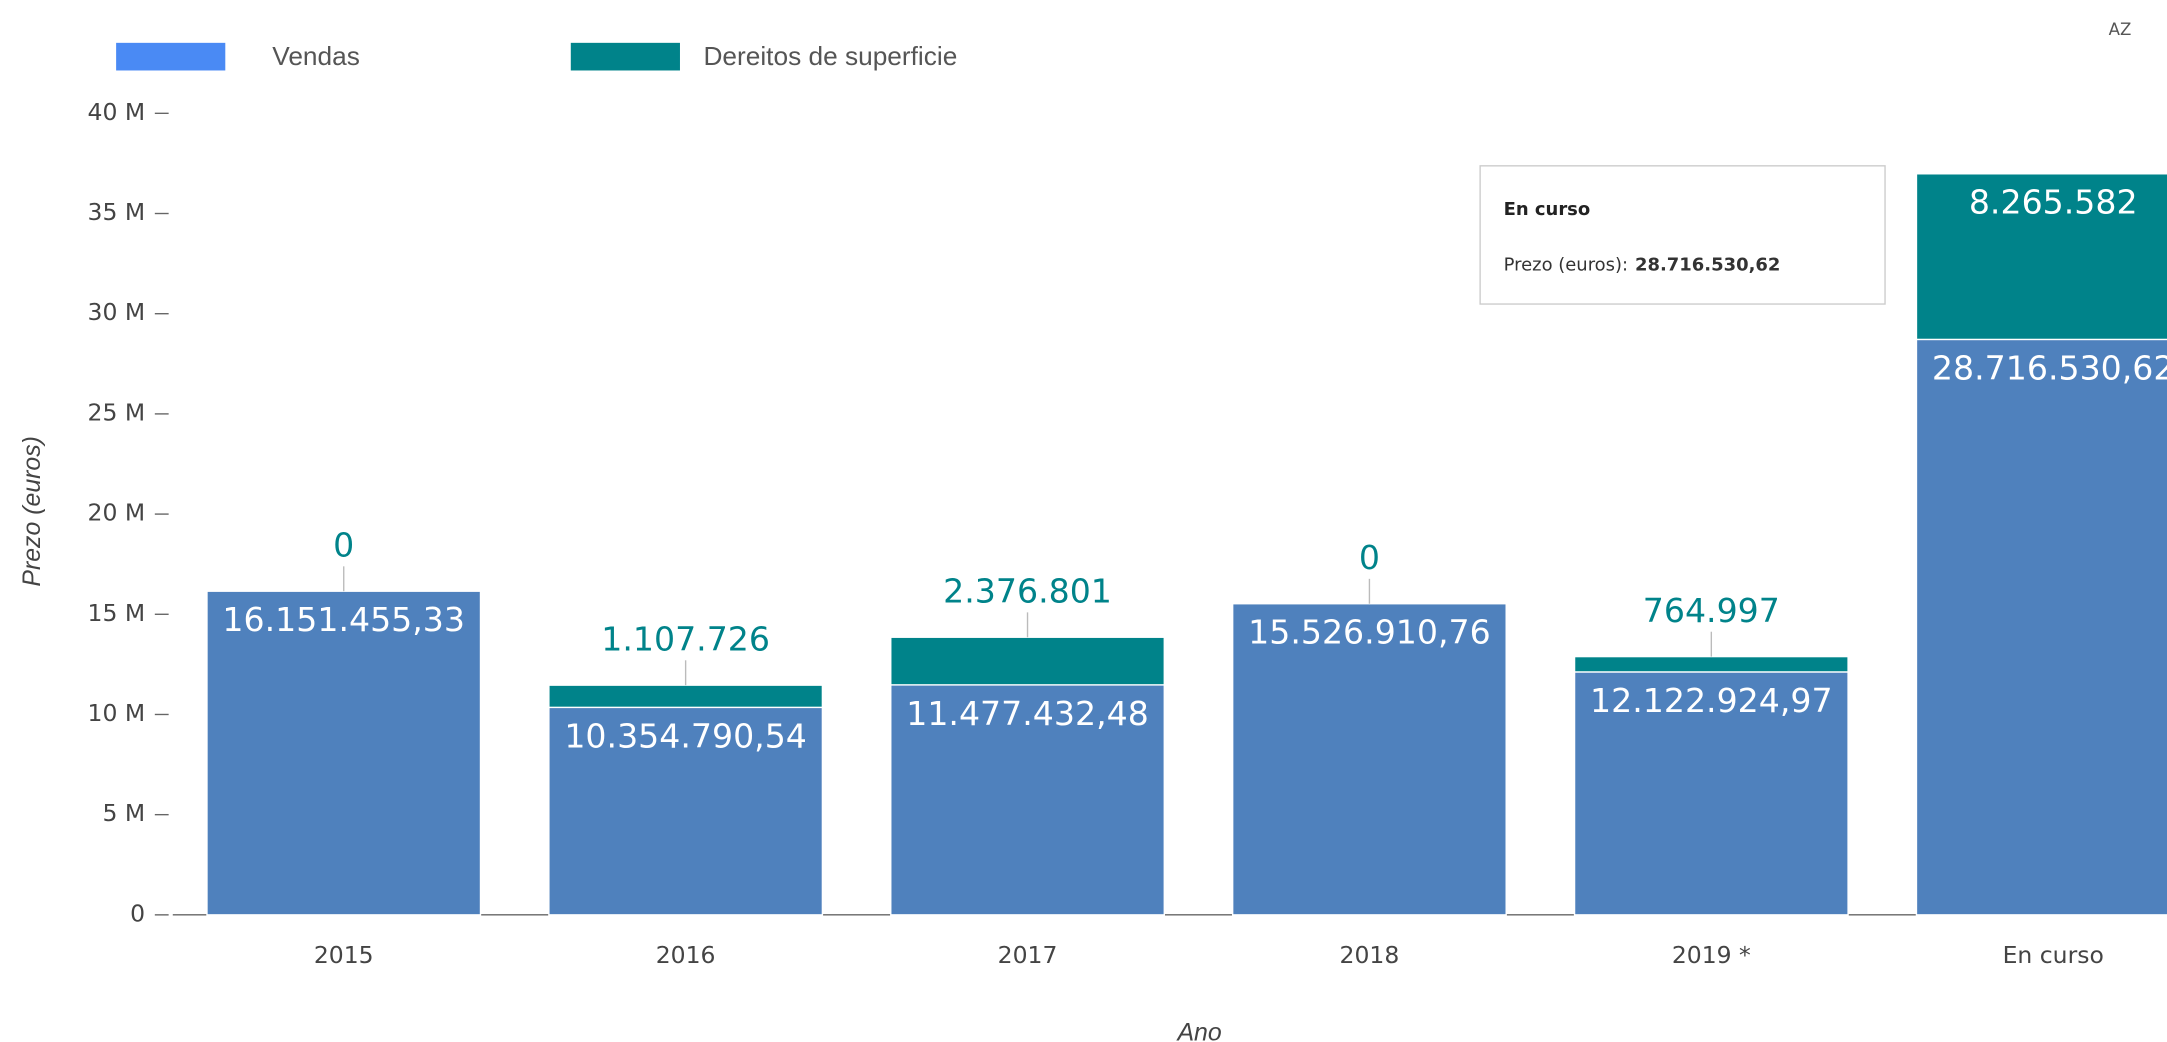 This screenshot has width=2167, height=1042. I want to click on value-label: 2.376.801, so click(1027, 591).